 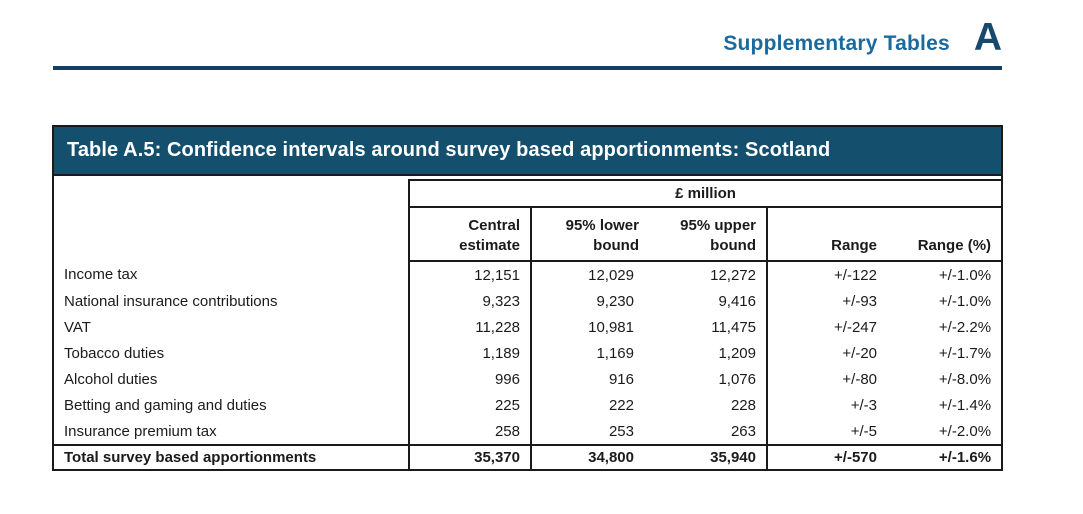 I want to click on row-label: Income tax, so click(x=232, y=274).